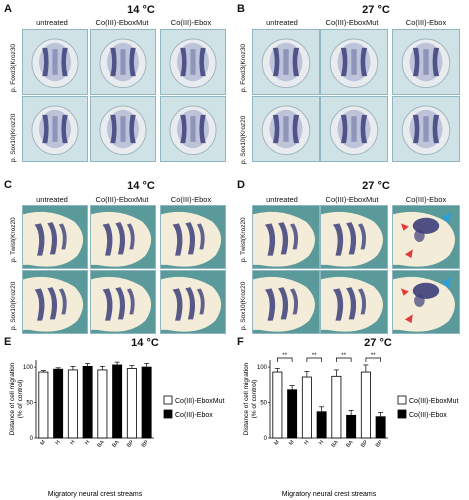 Image resolution: width=469 pixels, height=500 pixels. I want to click on row-label-foxd3: p. Foxd3(Kroz30, so click(243, 67).